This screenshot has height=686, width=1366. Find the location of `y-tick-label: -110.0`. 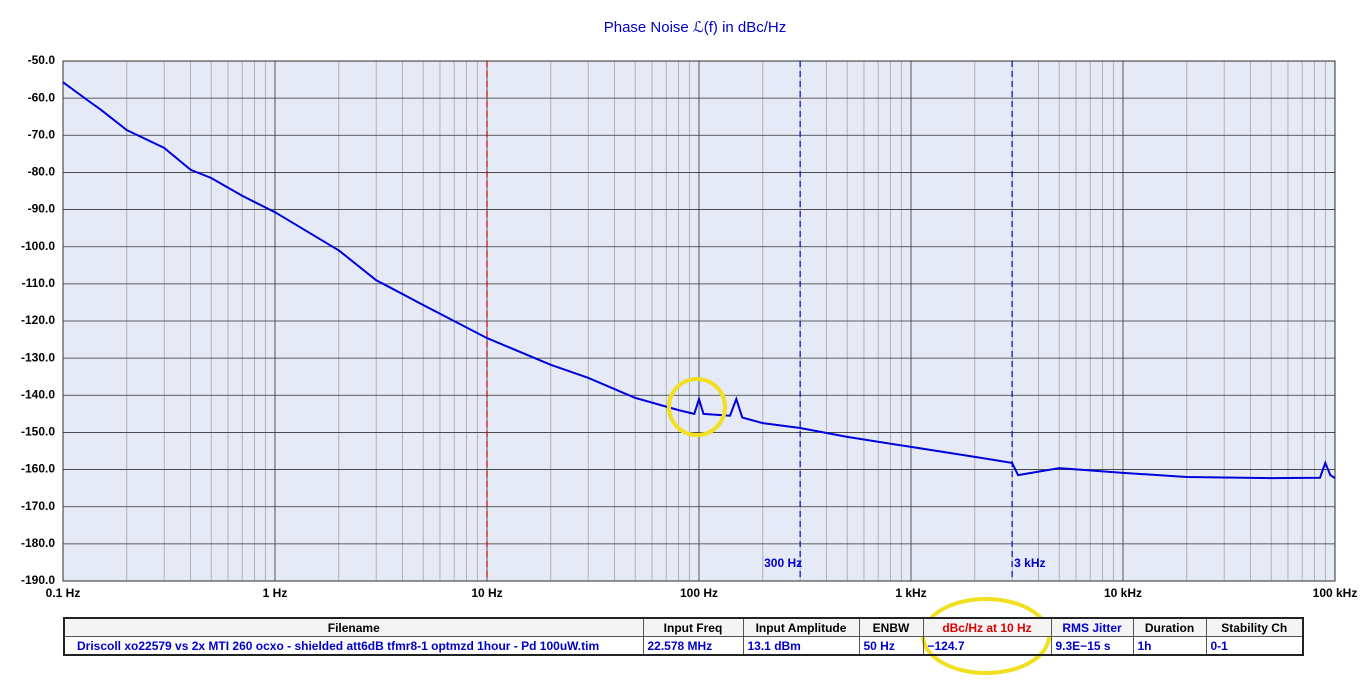

y-tick-label: -110.0 is located at coordinates (39, 283).